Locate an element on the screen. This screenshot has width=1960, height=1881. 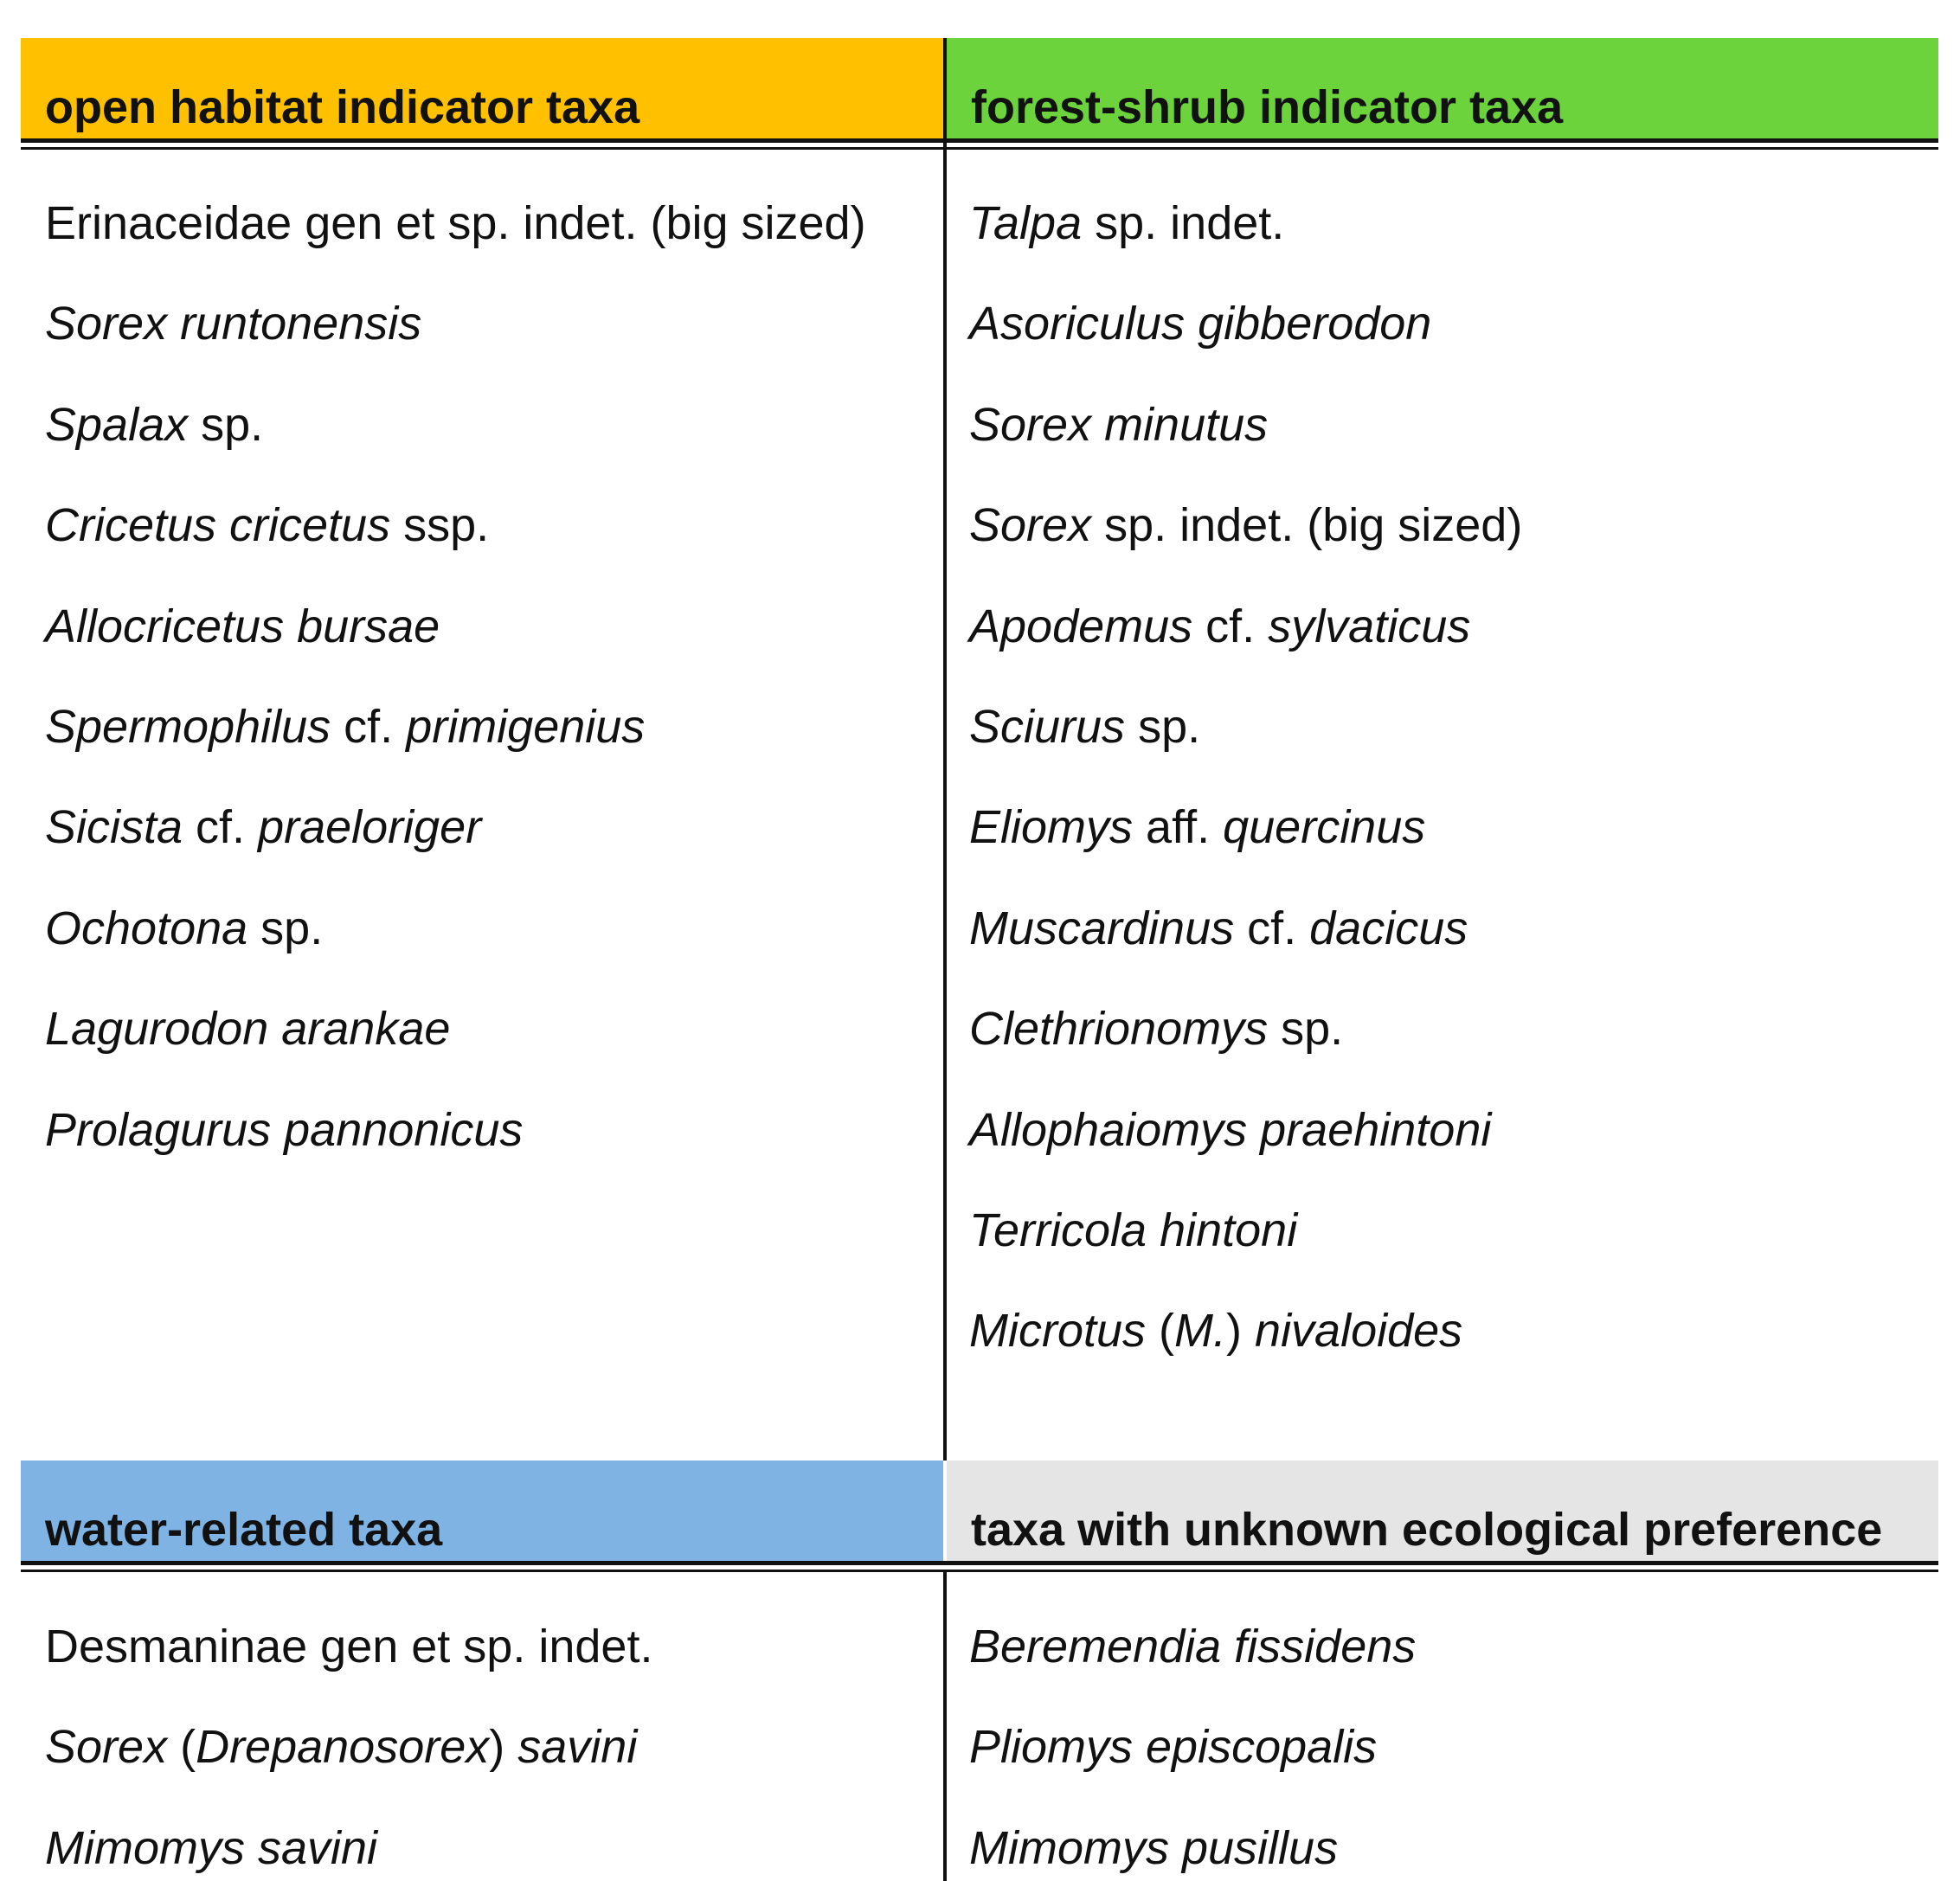
taxon-item: Sorex runtonensis is located at coordinates (233, 324).